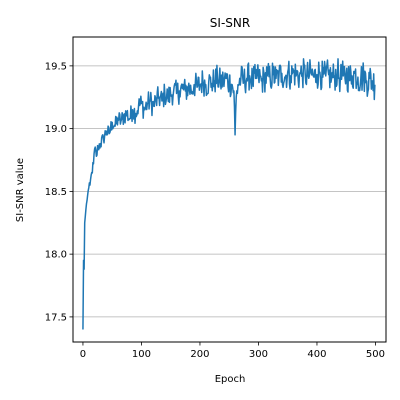 The height and width of the screenshot is (400, 400). What do you see at coordinates (316, 354) in the screenshot?
I see `x-tick-label: 400` at bounding box center [316, 354].